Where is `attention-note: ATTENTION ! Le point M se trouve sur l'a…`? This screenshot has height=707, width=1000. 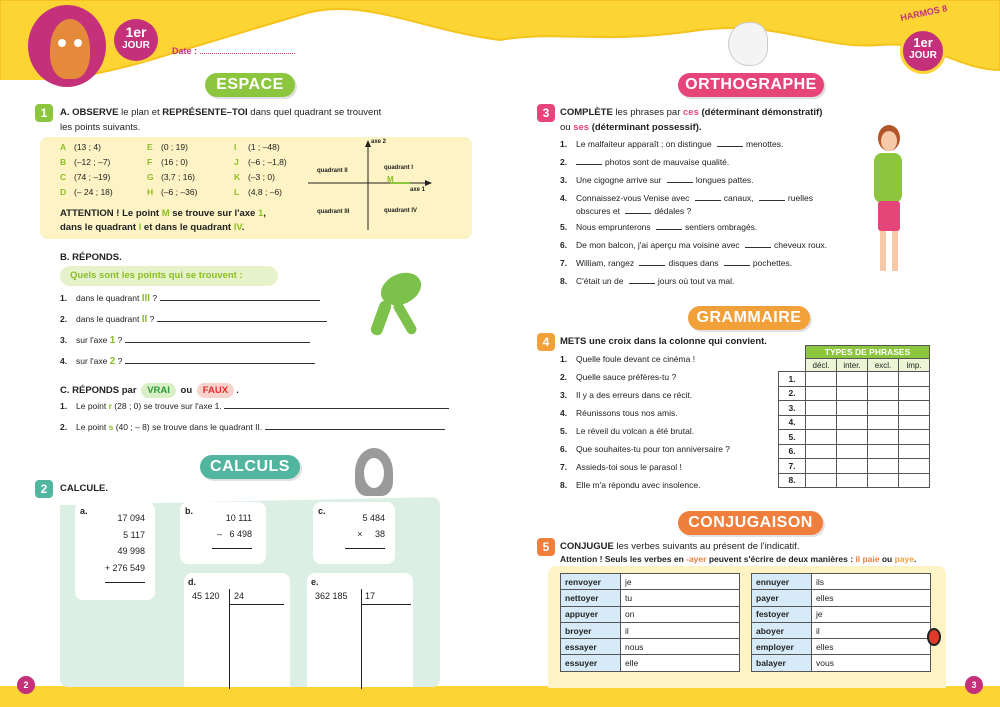 attention-note: ATTENTION ! Le point M se trouve sur l'a… is located at coordinates (163, 213).